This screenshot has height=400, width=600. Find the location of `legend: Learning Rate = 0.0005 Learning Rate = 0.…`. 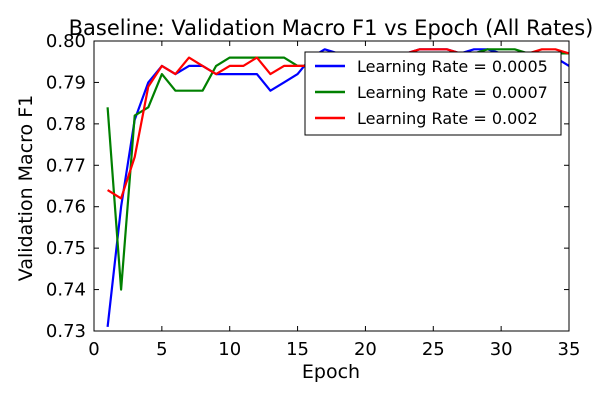

legend: Learning Rate = 0.0005 Learning Rate = 0.… is located at coordinates (433, 93).